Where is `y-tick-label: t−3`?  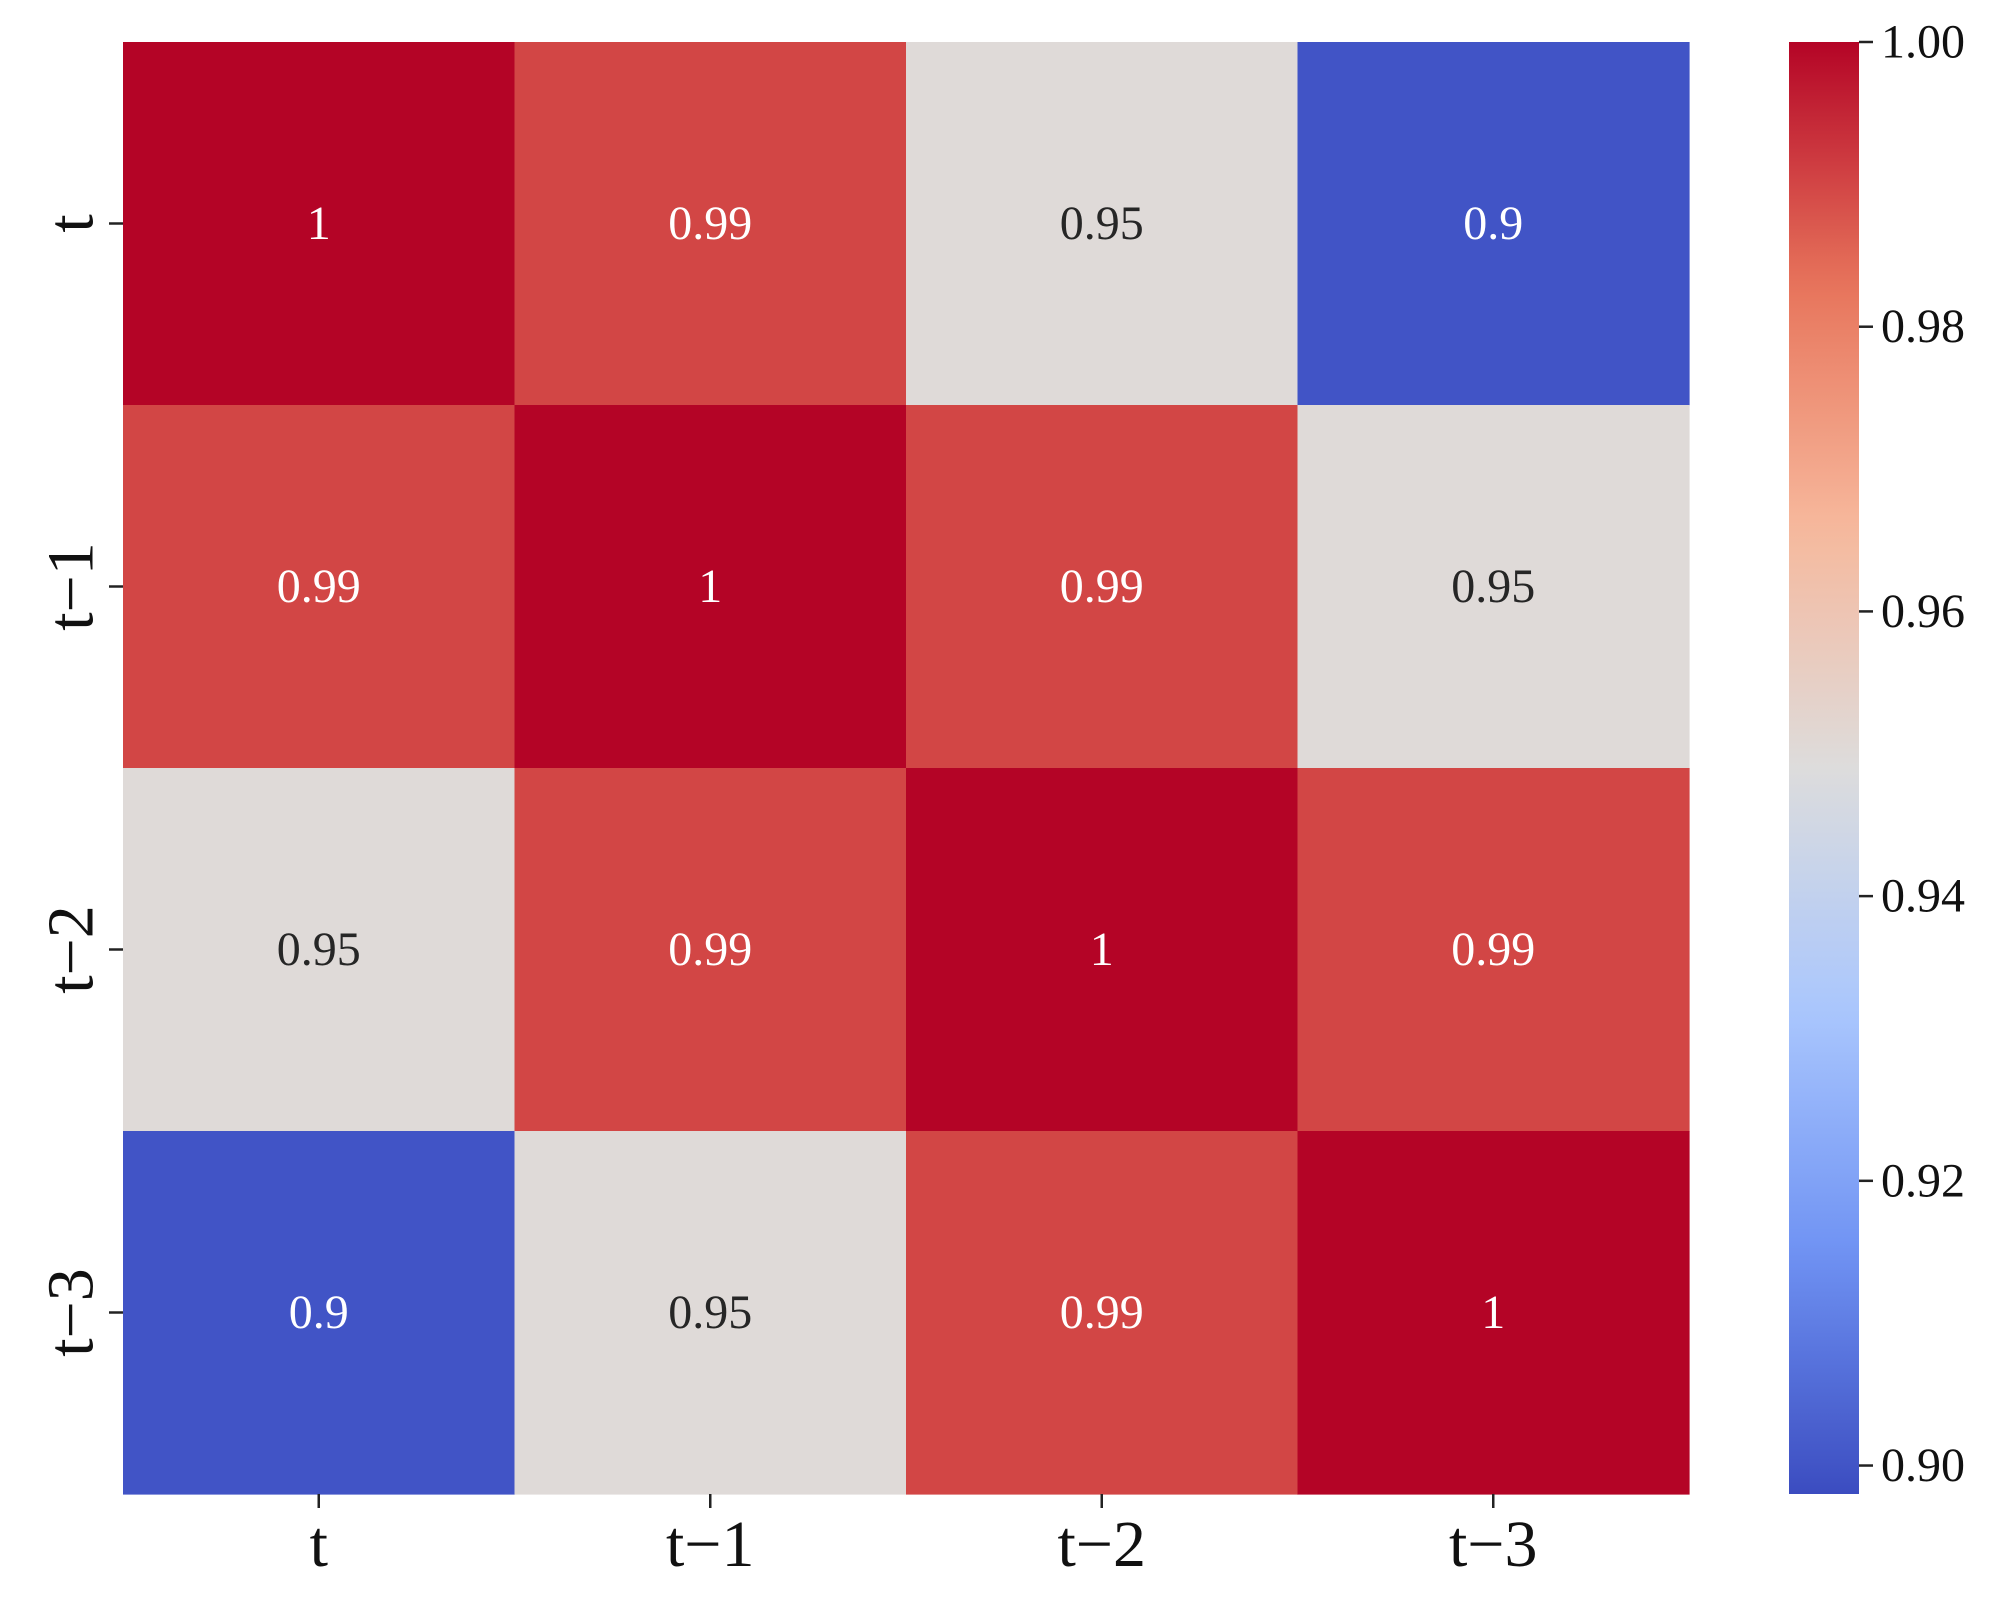
y-tick-label: t−3 is located at coordinates (71, 1312).